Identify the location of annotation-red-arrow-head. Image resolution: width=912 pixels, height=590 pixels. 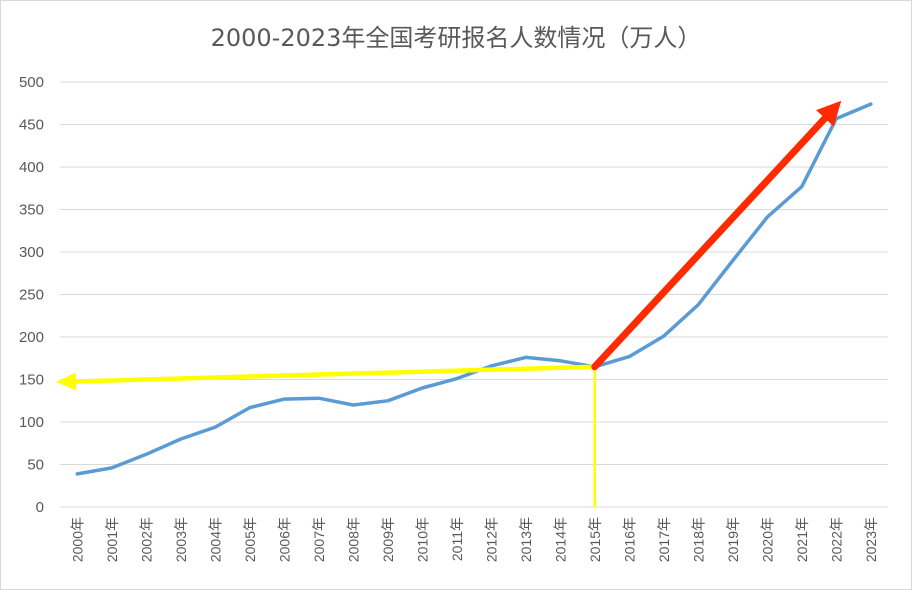
(829, 113).